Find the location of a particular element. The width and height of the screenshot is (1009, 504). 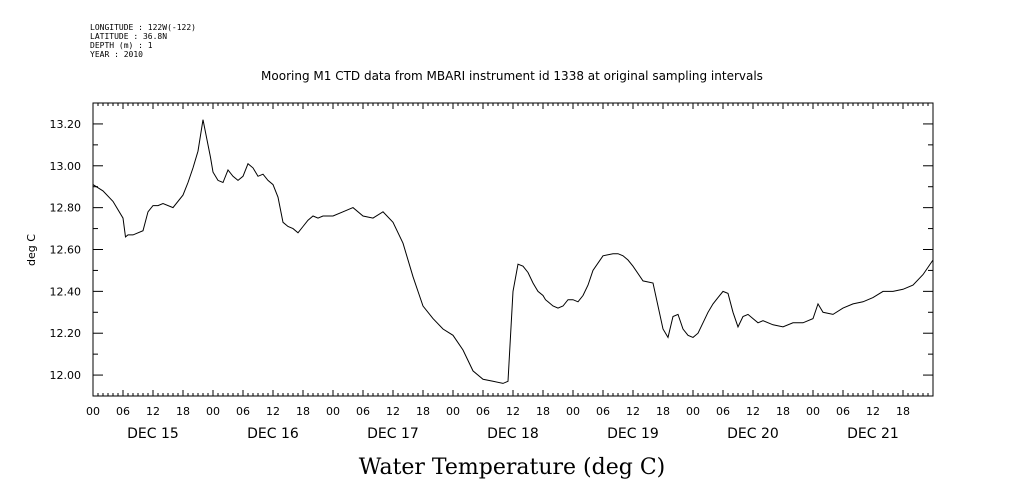

y-tick-label: 12.60 is located at coordinates (66, 250).